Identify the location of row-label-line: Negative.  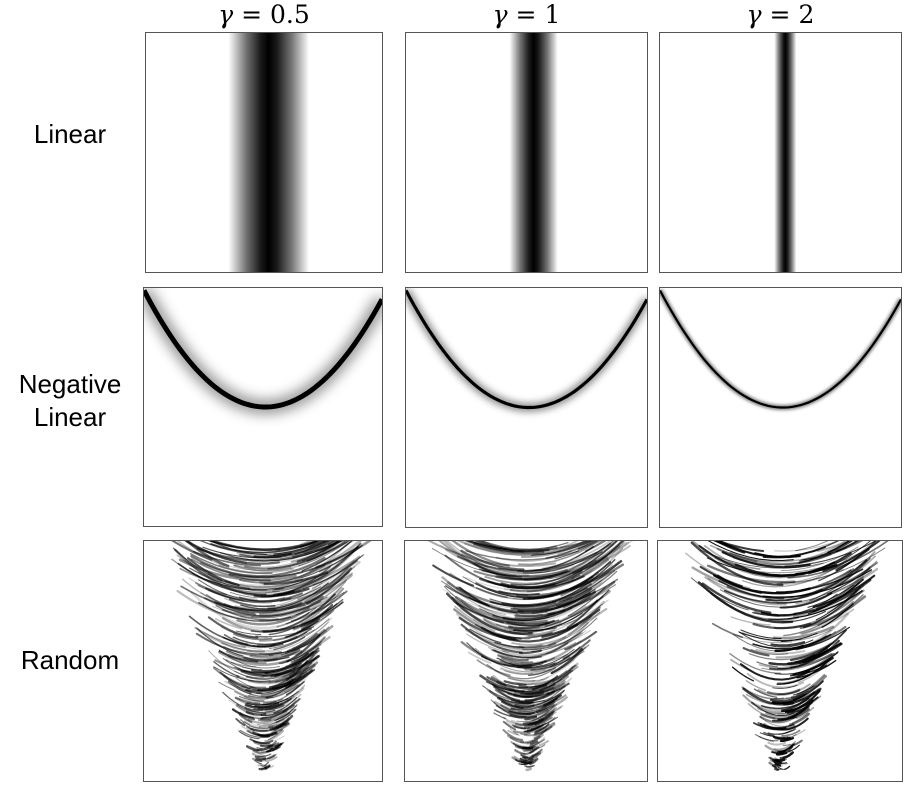
(70, 384).